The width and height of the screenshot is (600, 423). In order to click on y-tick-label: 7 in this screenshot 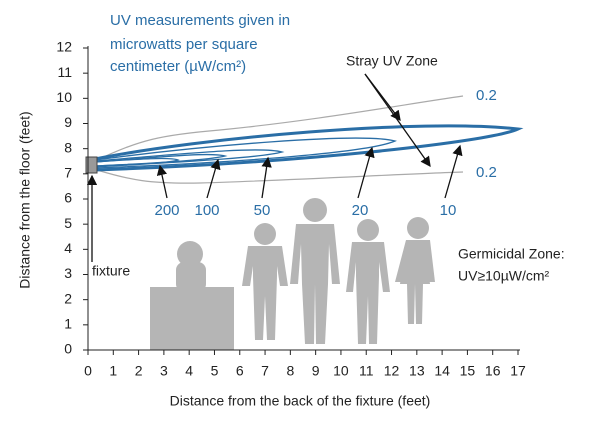, I will do `click(68, 173)`.